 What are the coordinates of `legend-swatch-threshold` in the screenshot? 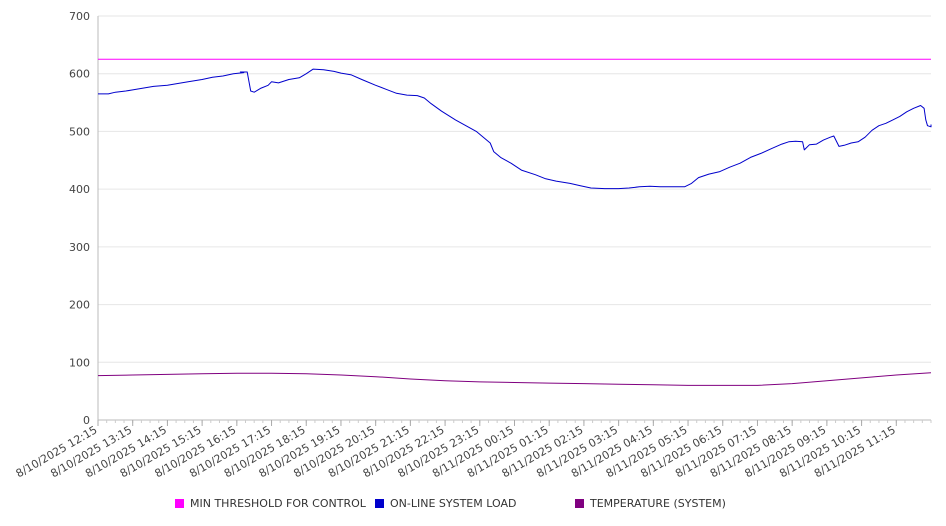 It's located at (179, 503).